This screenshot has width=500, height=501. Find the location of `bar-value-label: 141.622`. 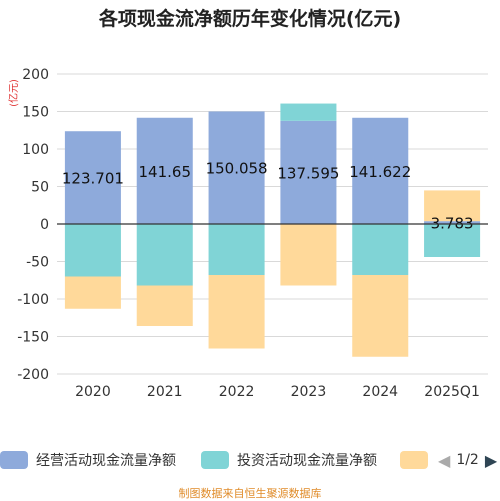

bar-value-label: 141.622 is located at coordinates (380, 172).